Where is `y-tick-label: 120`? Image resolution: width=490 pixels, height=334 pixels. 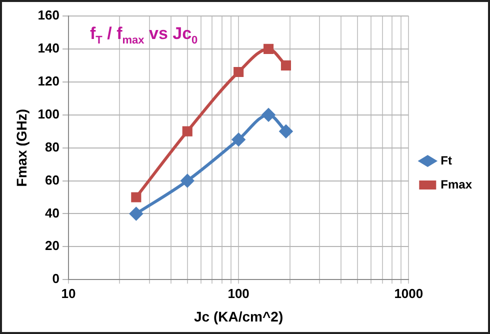
y-tick-label: 120 is located at coordinates (49, 80).